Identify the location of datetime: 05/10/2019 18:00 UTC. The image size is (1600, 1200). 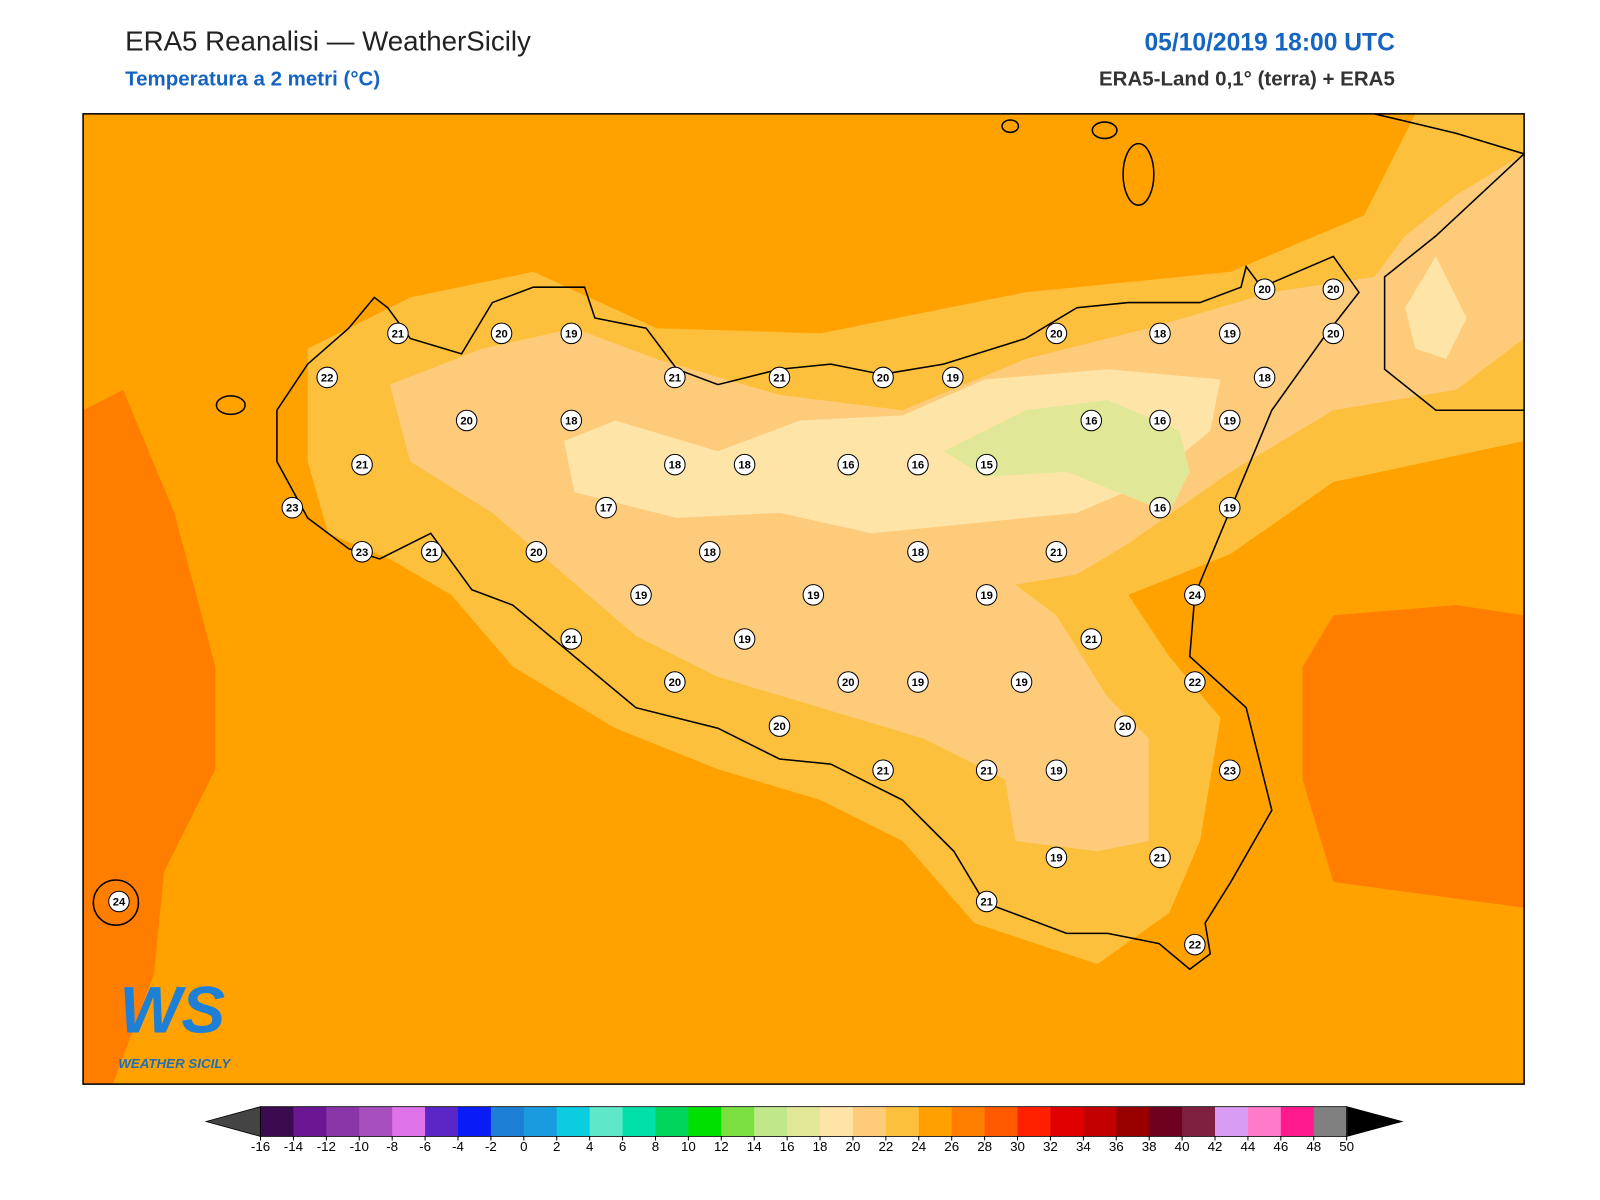
(1269, 43).